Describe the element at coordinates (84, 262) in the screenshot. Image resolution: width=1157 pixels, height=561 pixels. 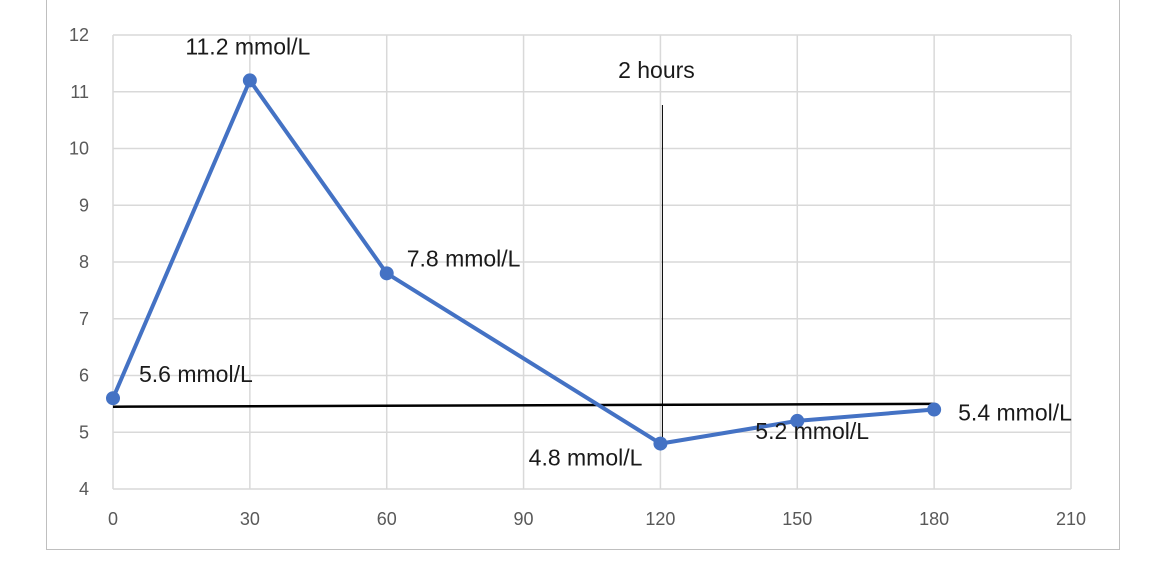
I see `y-tick-label: 8` at that location.